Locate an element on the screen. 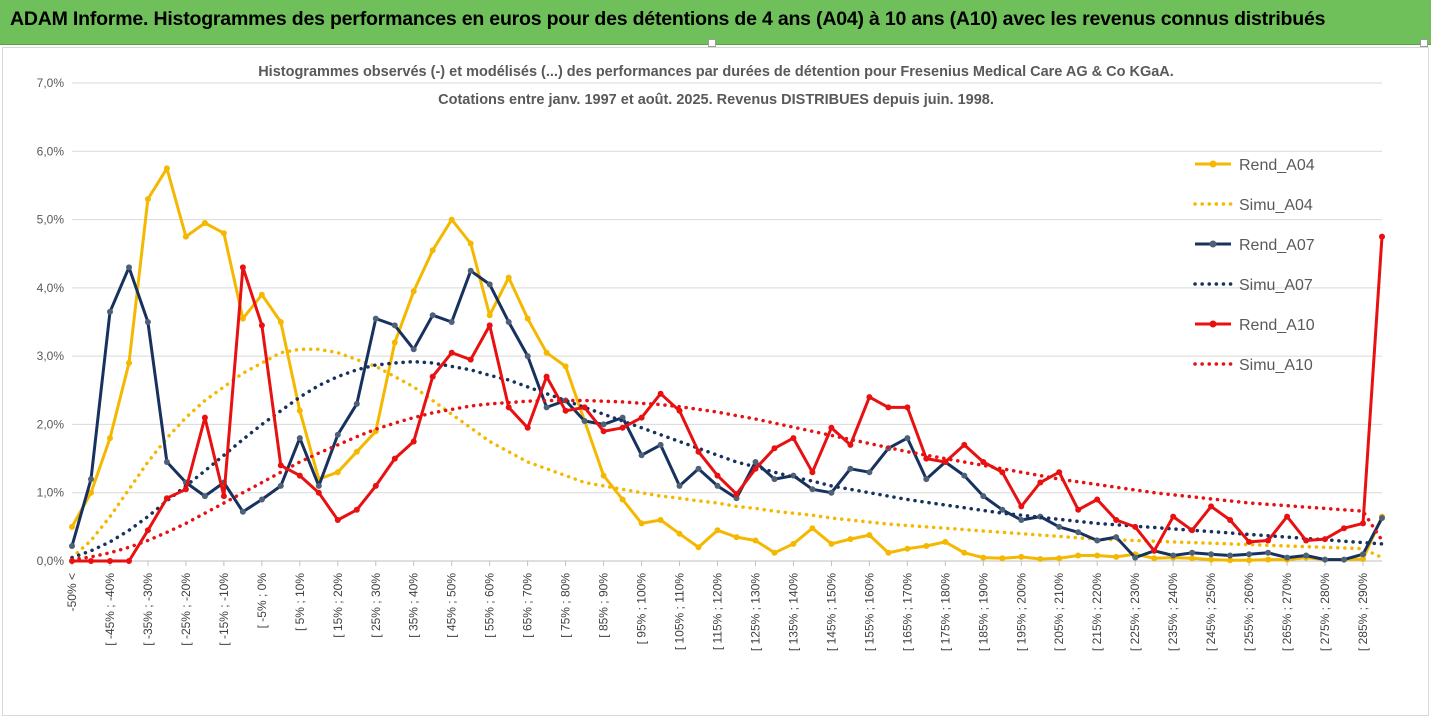 Image resolution: width=1431 pixels, height=719 pixels. x-tick-label: [ 105% ; 110% is located at coordinates (680, 611).